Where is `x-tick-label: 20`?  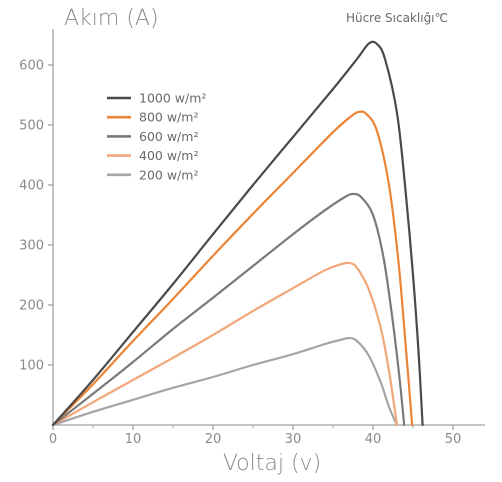 x-tick-label: 20 is located at coordinates (213, 439).